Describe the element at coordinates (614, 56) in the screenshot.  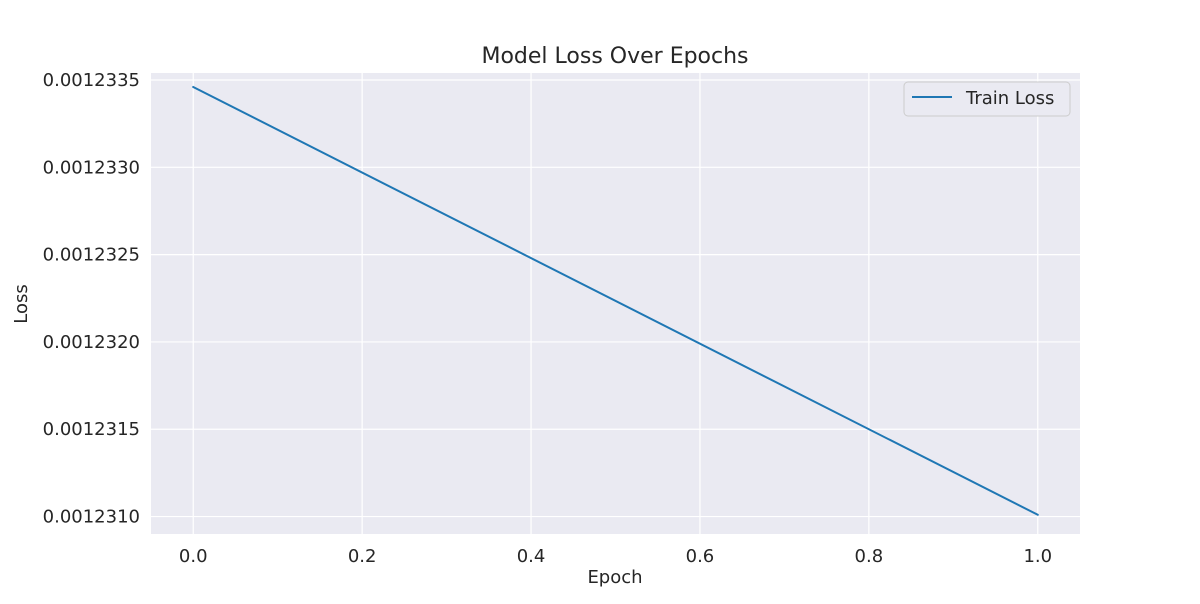
I see `chart-title: Model Loss Over Epochs` at that location.